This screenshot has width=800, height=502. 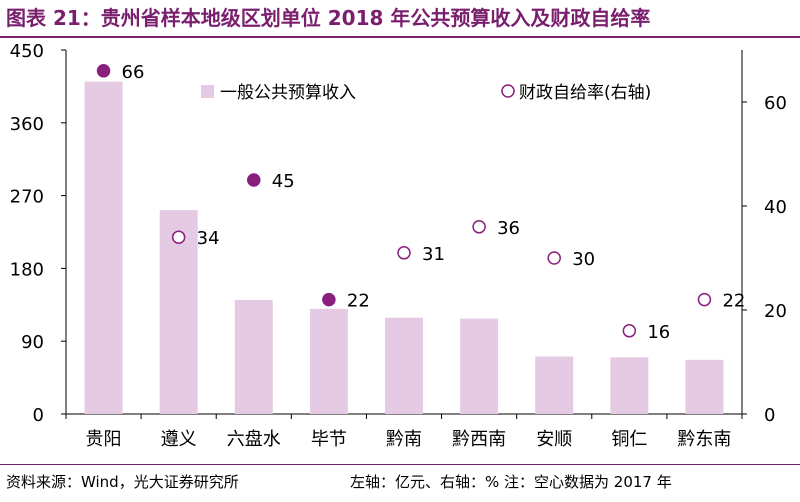 I want to click on footer-divider, so click(x=400, y=464).